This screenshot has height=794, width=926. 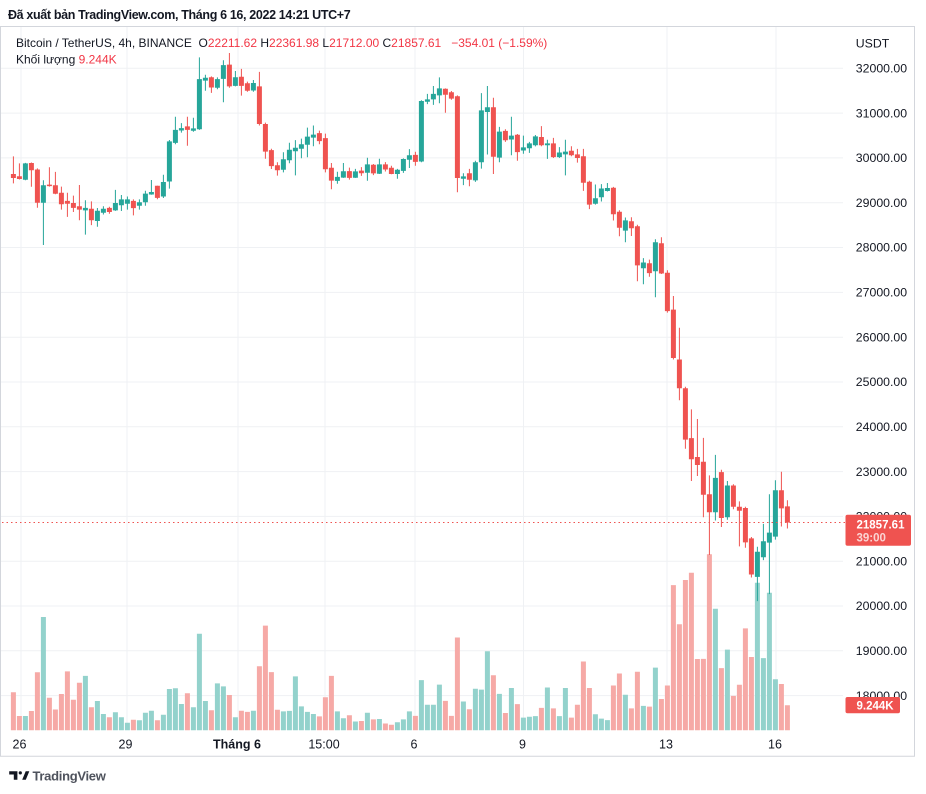 What do you see at coordinates (881, 248) in the screenshot?
I see `svg-text: 28000.00` at bounding box center [881, 248].